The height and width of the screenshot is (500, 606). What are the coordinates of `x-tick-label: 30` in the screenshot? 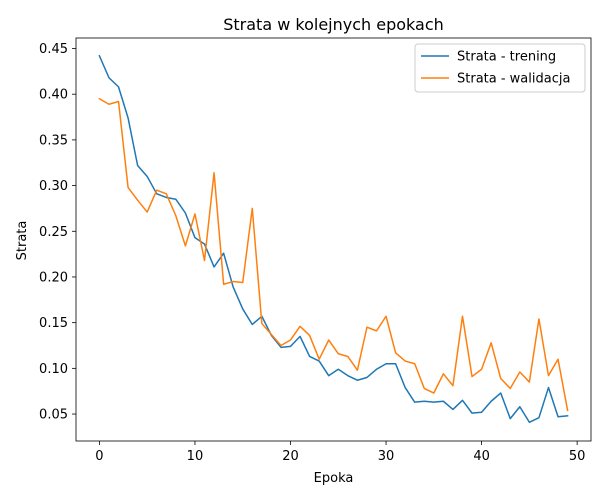 It's located at (386, 456).